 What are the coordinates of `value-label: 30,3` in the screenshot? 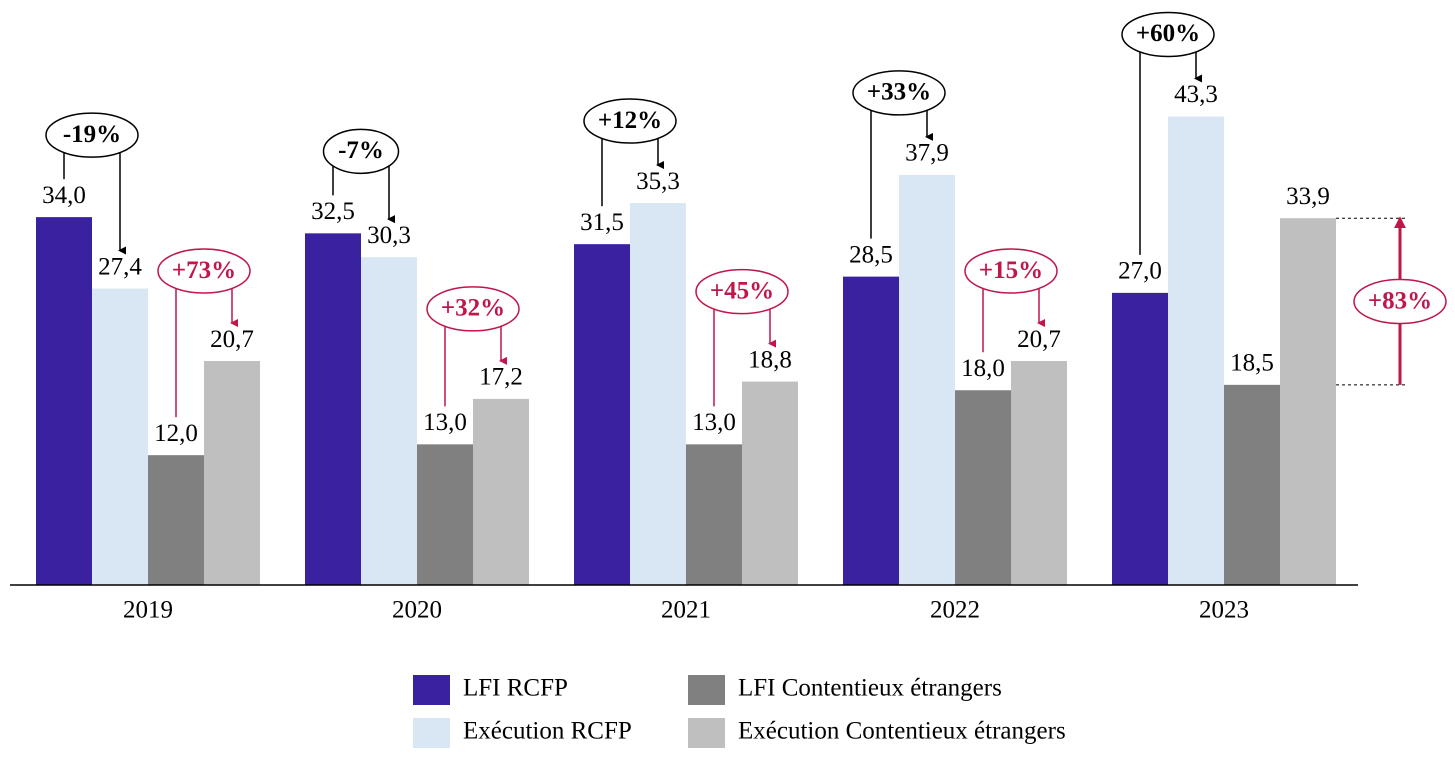 It's located at (389, 235).